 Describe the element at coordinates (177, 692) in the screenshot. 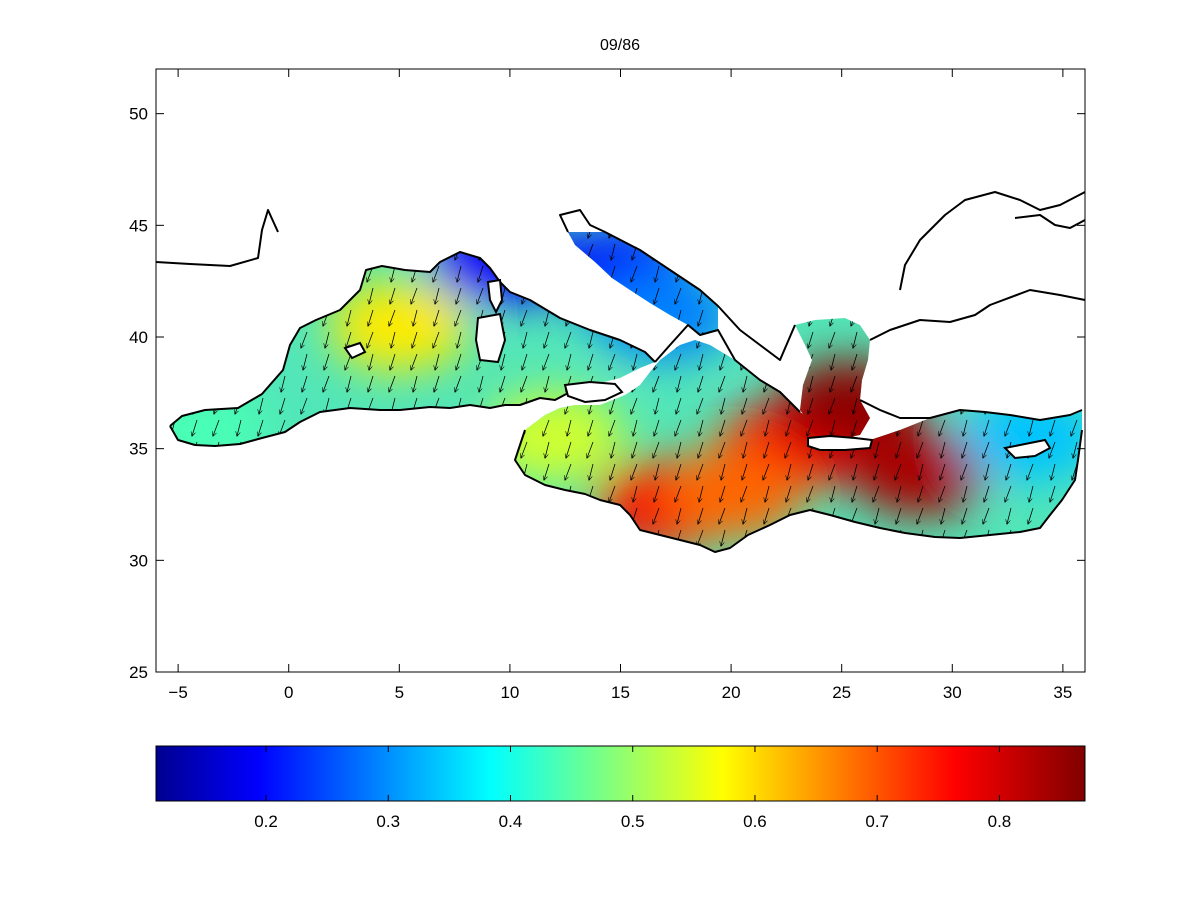

I see `x-tick-label: −5` at that location.